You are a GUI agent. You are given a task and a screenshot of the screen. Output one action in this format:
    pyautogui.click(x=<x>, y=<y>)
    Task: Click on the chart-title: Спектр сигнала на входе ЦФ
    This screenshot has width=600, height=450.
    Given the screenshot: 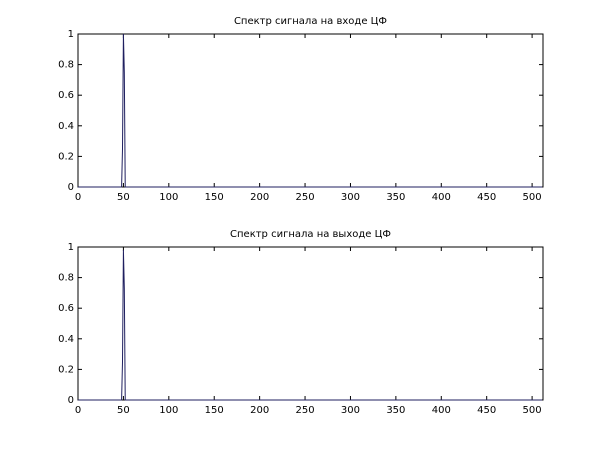 What is the action you would take?
    pyautogui.click(x=310, y=21)
    